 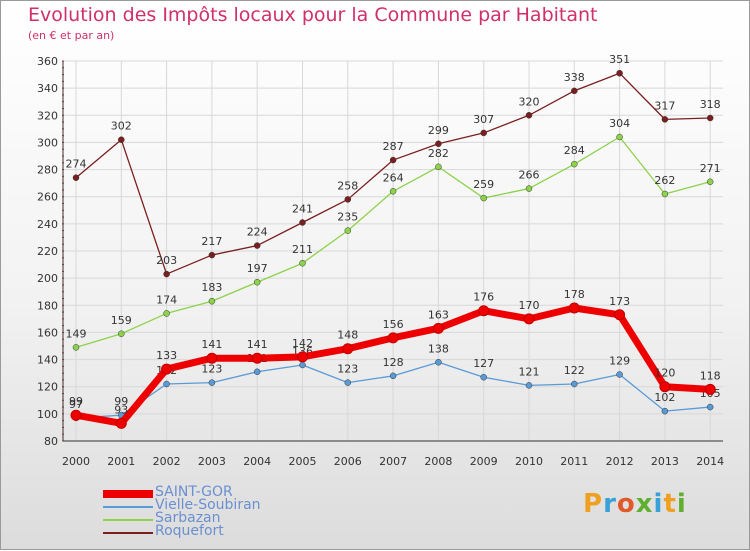 I want to click on data-label-roquefort: 351, so click(x=619, y=59).